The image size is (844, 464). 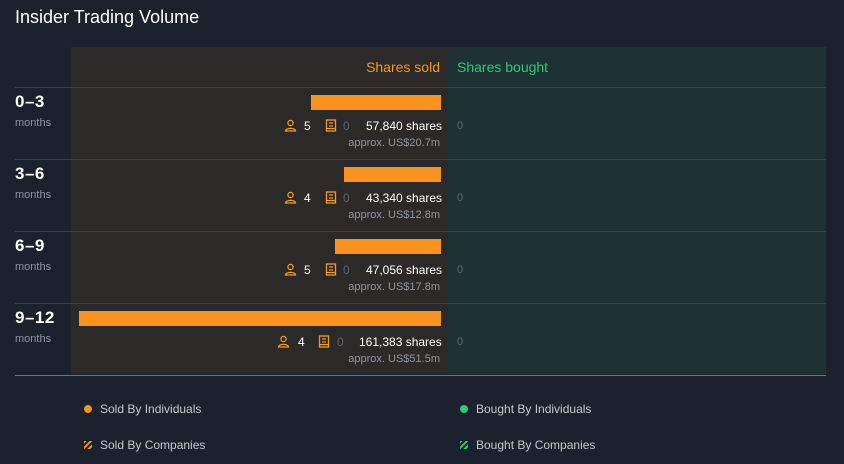 I want to click on approx-value: approx. US$12.8m, so click(x=394, y=215).